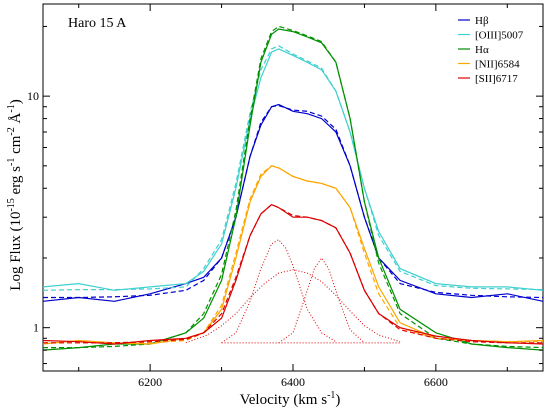 The height and width of the screenshot is (410, 545). Describe the element at coordinates (33, 96) in the screenshot. I see `y-tick-label: 10` at that location.